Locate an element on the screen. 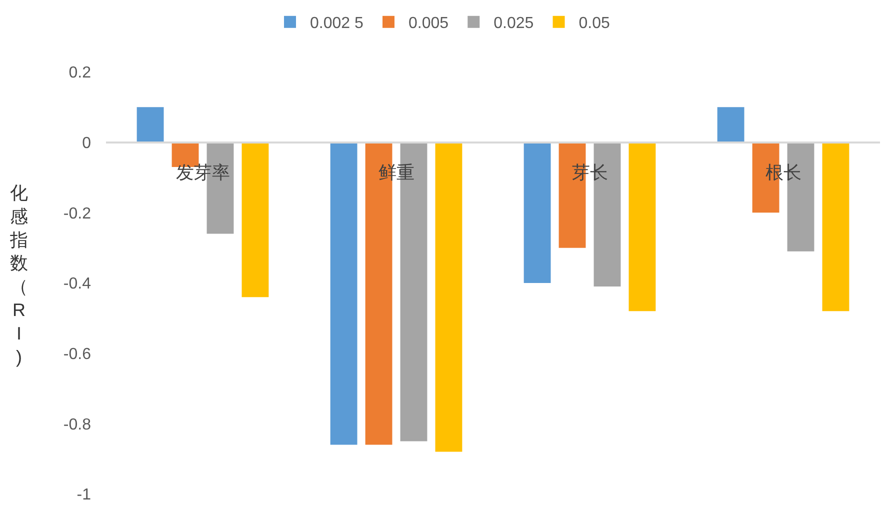 The height and width of the screenshot is (512, 886). y-tick-label: -0.8 is located at coordinates (77, 425).